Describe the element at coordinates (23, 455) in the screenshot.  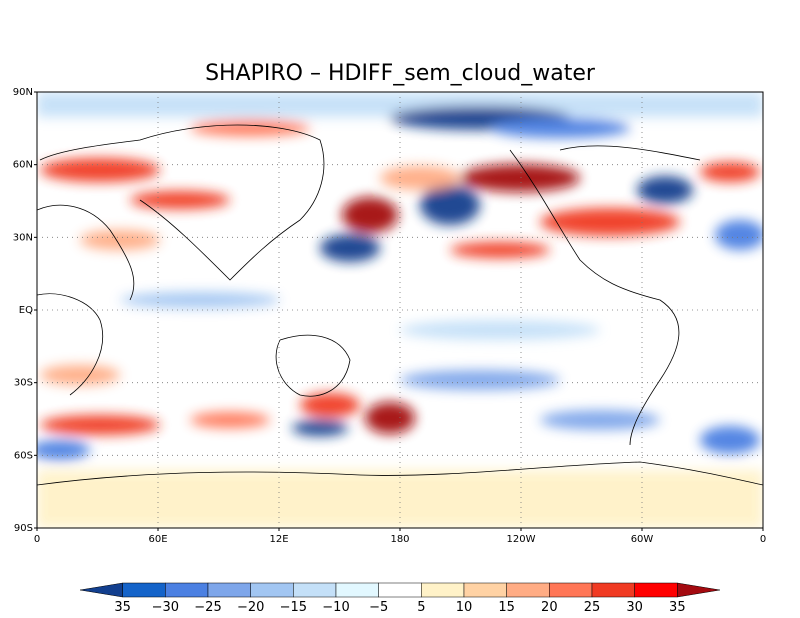
I see `lat-tick-label: 60S` at that location.